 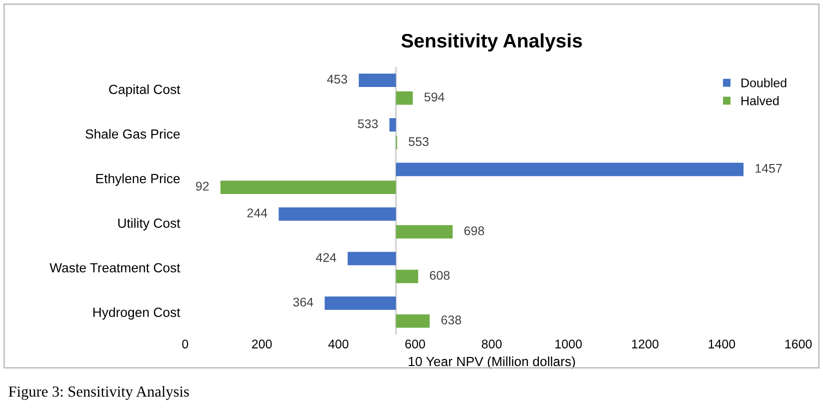 I want to click on data-label: 364, so click(x=303, y=302).